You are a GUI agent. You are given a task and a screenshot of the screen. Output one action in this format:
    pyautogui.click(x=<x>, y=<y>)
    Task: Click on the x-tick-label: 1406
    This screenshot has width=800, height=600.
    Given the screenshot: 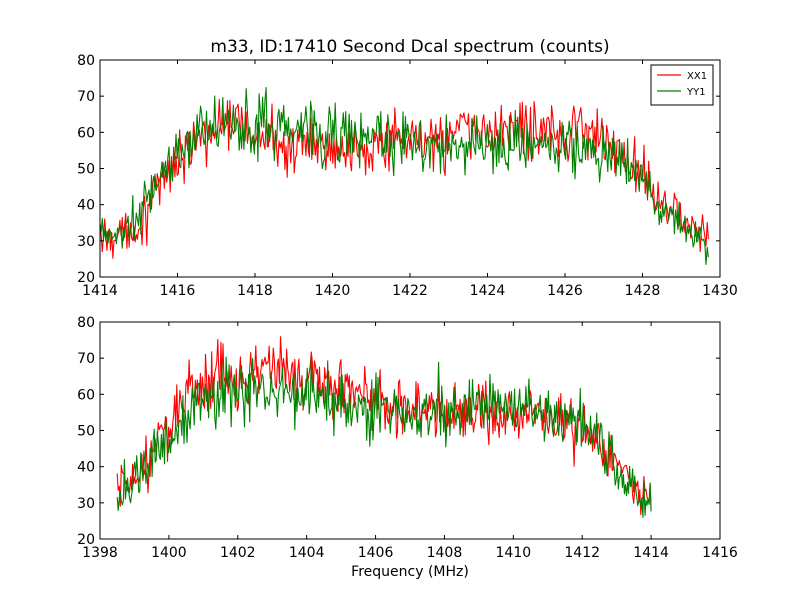 What is the action you would take?
    pyautogui.click(x=376, y=553)
    